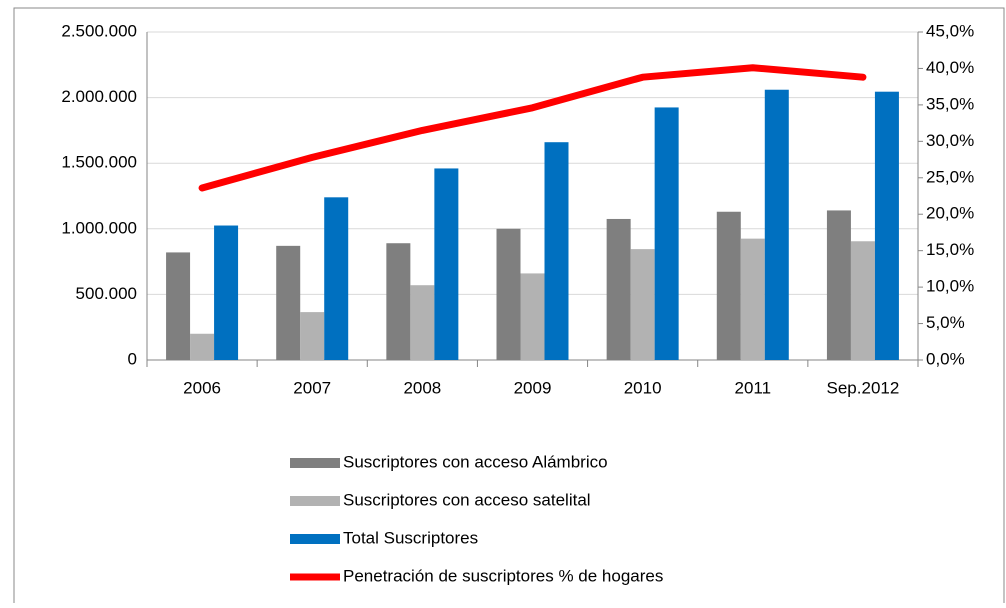 The width and height of the screenshot is (1006, 608). Describe the element at coordinates (950, 103) in the screenshot. I see `y2-tick-label: 35,0%` at that location.